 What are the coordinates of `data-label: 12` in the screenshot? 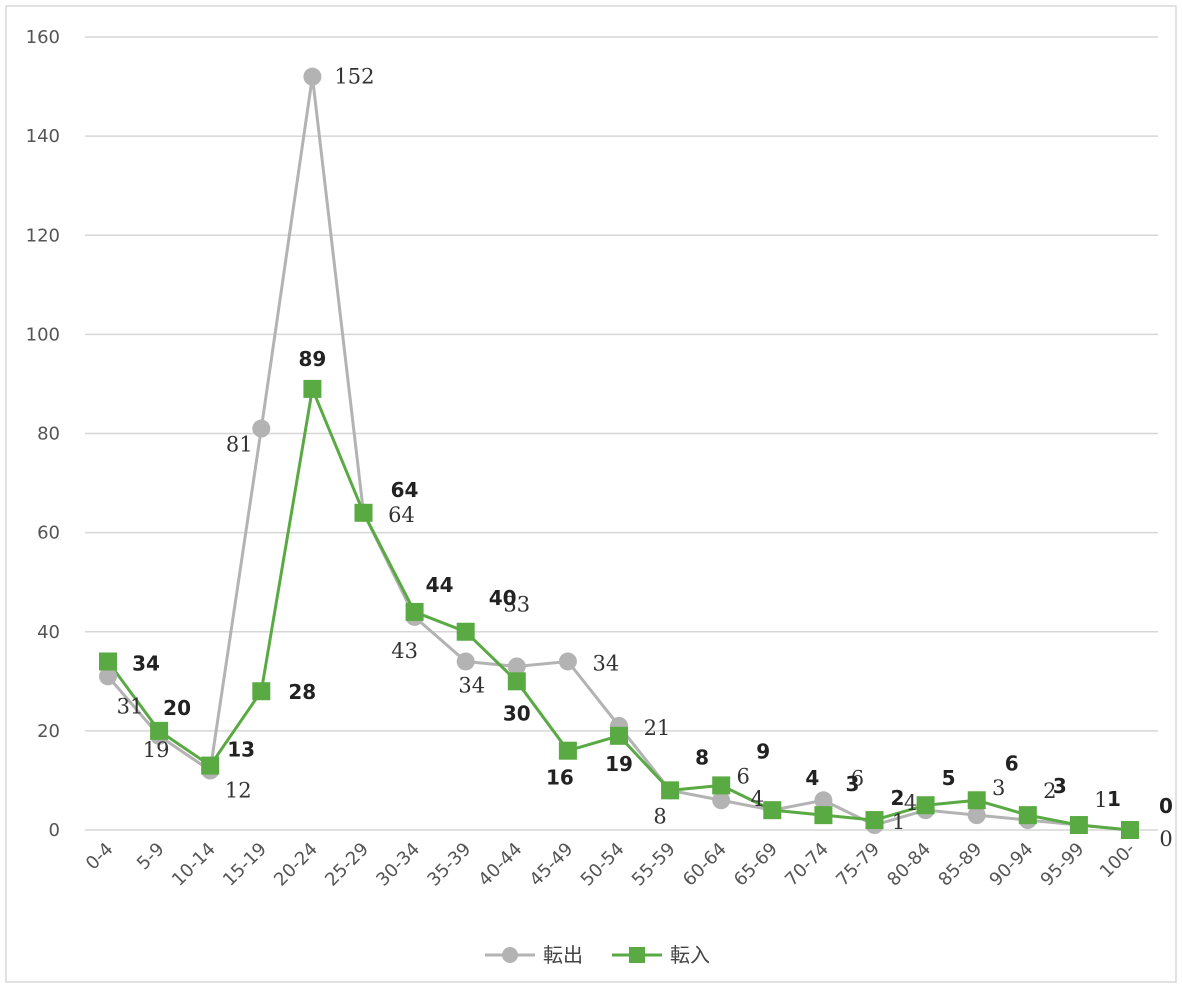 It's located at (238, 791).